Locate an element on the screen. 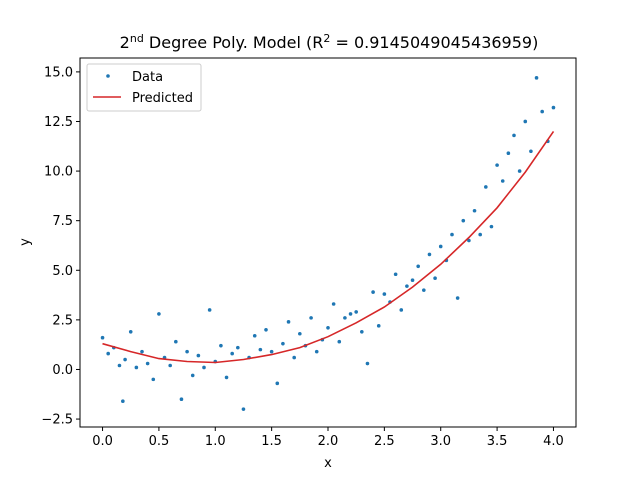 The width and height of the screenshot is (640, 480). x-axis: 0.0 0.5 1.0 1.5 2.0 2.5 3.0 3.5 4.0 is located at coordinates (328, 438).